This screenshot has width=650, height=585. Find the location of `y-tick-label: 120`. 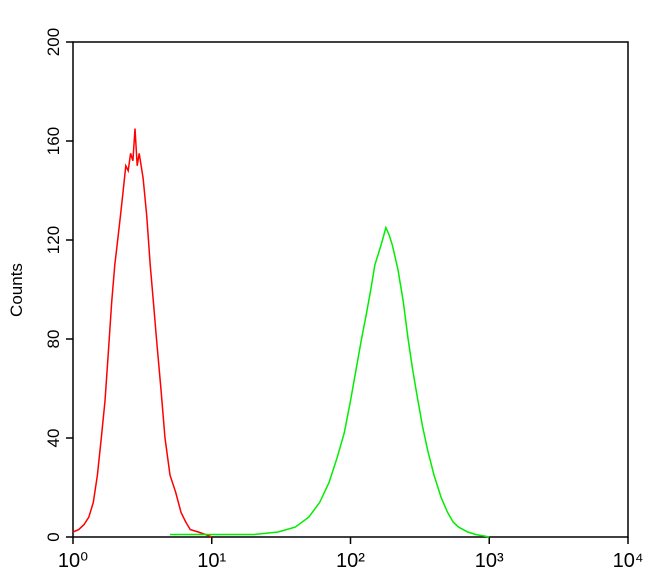

y-tick-label: 120 is located at coordinates (53, 240).